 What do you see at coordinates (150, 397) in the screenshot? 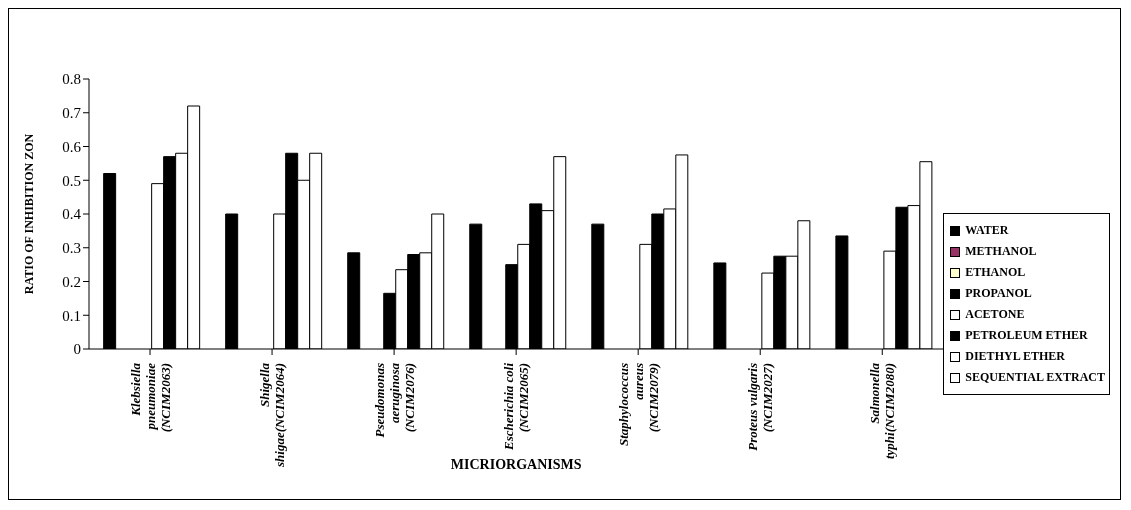
I see `x-tick-label: Klebsiella pneumoniae (NCIM2063)` at bounding box center [150, 397].